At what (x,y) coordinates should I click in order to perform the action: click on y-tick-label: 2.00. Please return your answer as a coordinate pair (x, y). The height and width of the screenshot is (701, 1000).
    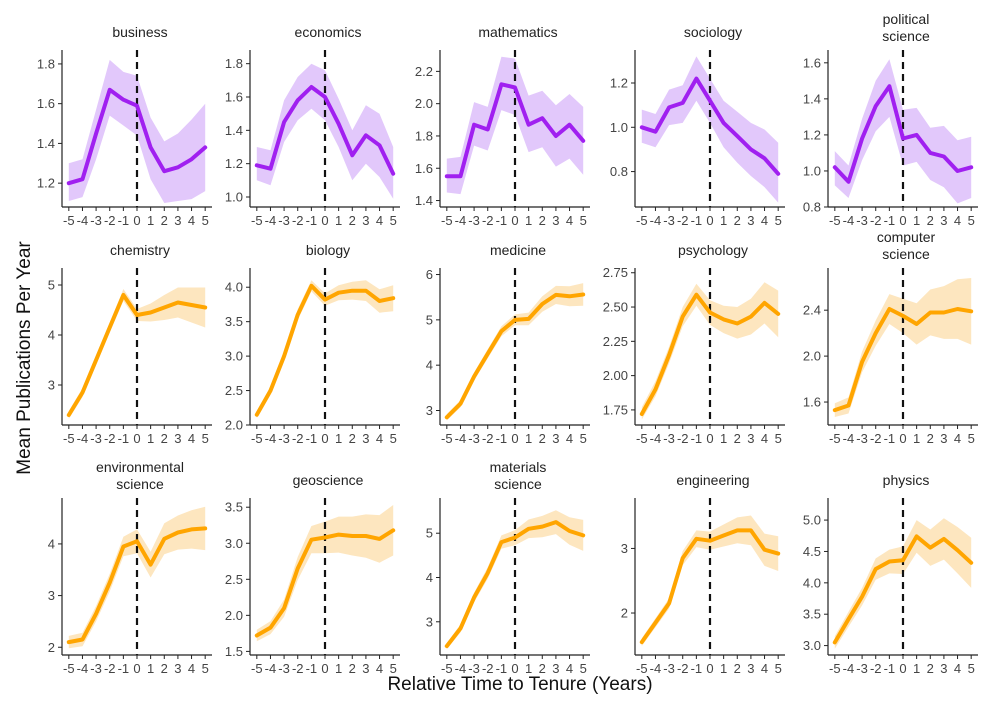
    Looking at the image, I should click on (615, 375).